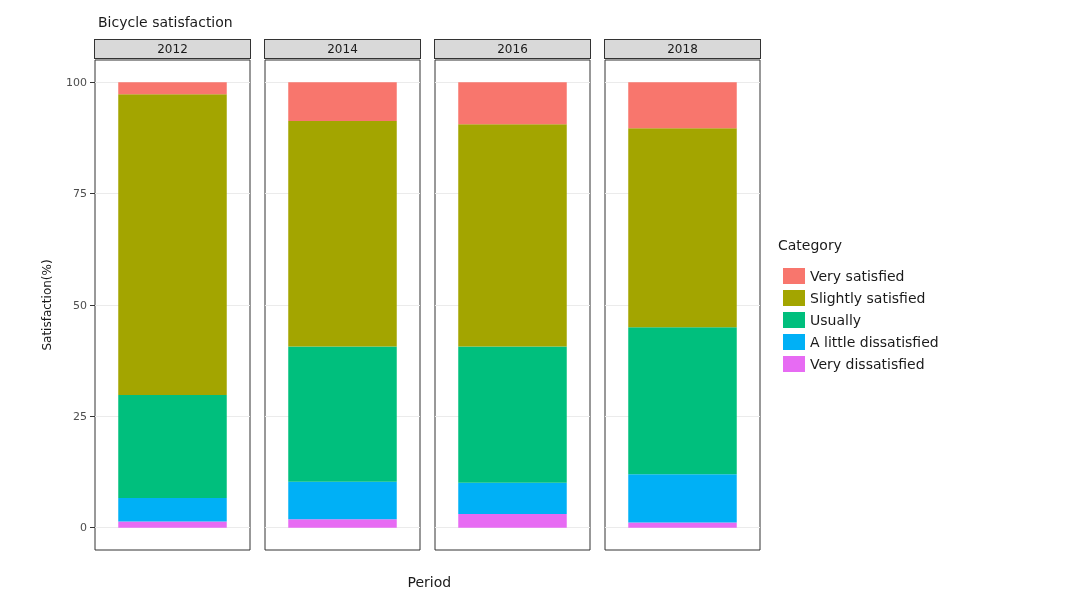 The image size is (1086, 601). Describe the element at coordinates (512, 49) in the screenshot. I see `x-tick-label: 2016` at that location.